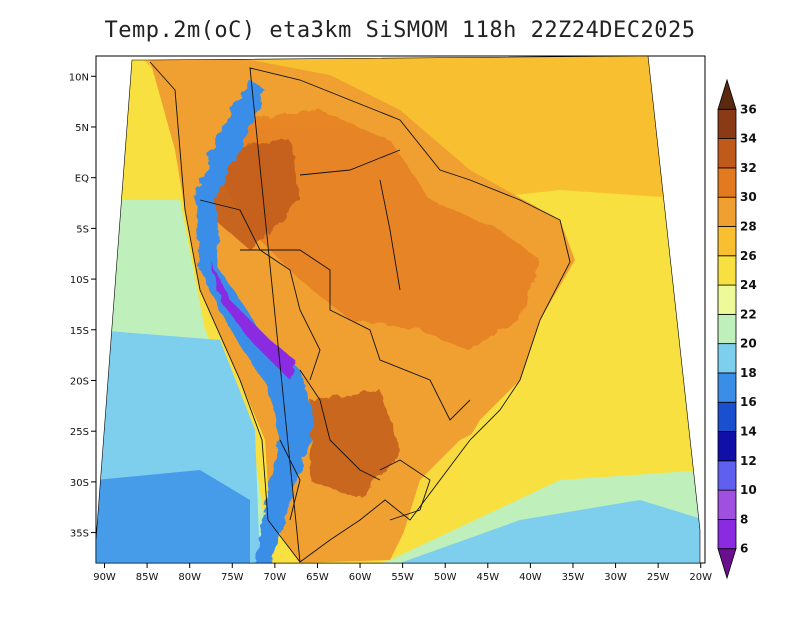 The width and height of the screenshot is (800, 618). What do you see at coordinates (445, 577) in the screenshot?
I see `lon-tick-label: 50W` at bounding box center [445, 577].